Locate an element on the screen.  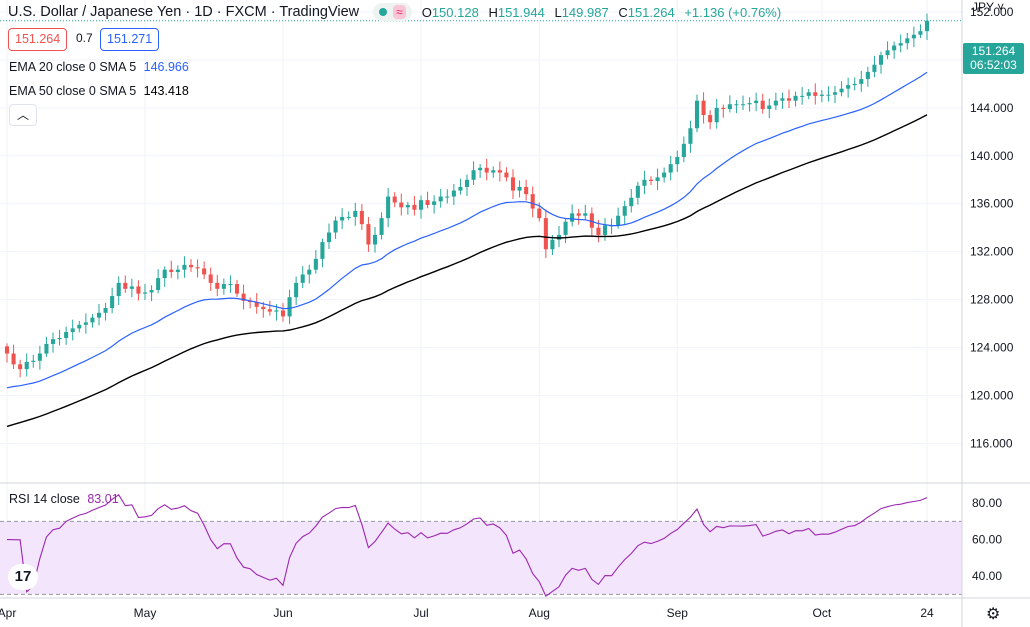
price-tick-label: 128.000 is located at coordinates (992, 300).